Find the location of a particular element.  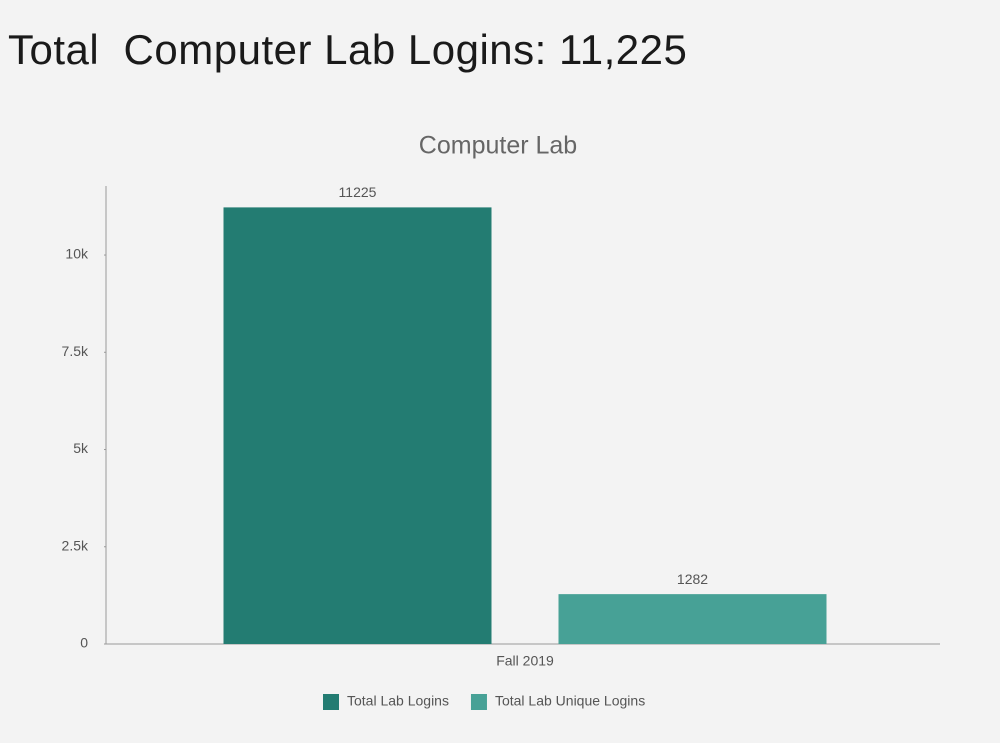

page-title: Total Computer Lab Logins: 11,225 is located at coordinates (348, 49).